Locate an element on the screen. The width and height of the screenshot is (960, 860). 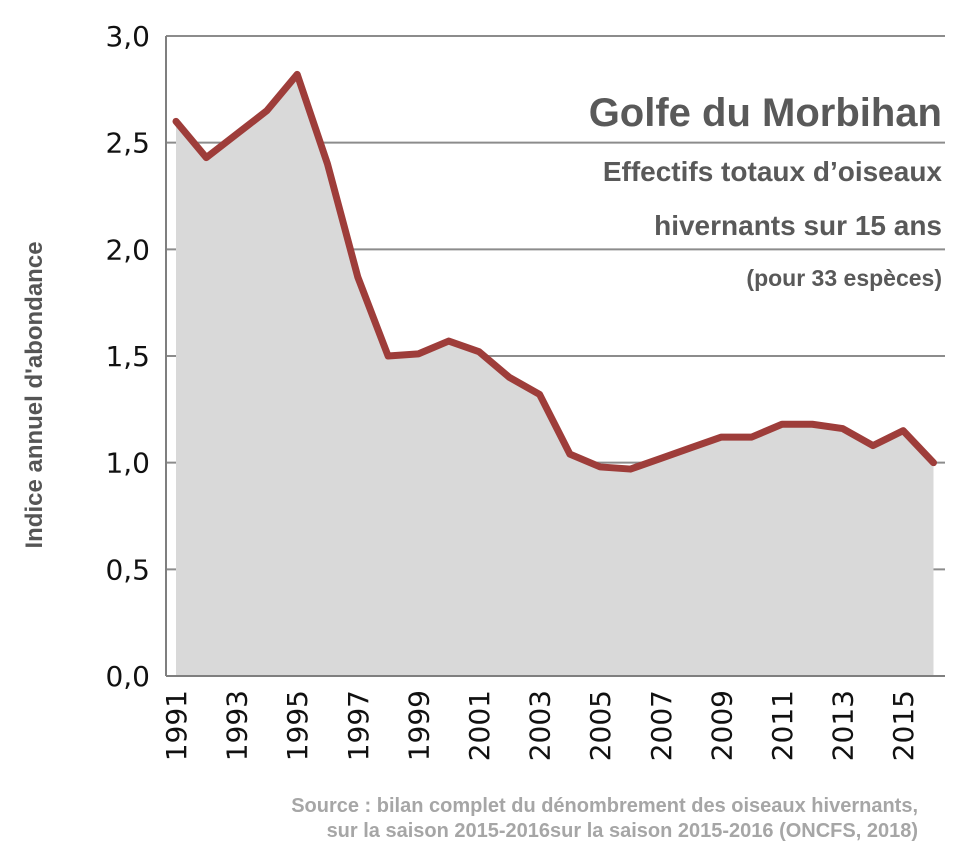
x-tick-label: 2003 is located at coordinates (540, 725).